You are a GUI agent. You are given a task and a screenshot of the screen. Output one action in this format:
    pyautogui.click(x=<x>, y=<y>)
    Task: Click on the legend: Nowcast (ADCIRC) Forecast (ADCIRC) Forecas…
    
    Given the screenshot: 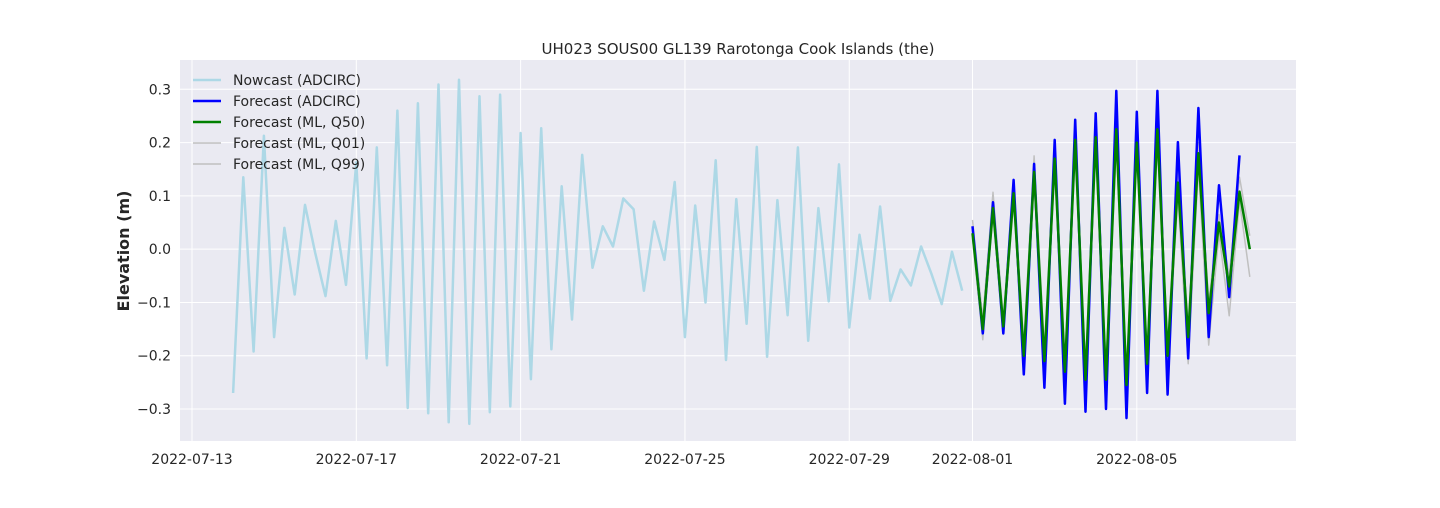 What is the action you would take?
    pyautogui.click(x=279, y=123)
    